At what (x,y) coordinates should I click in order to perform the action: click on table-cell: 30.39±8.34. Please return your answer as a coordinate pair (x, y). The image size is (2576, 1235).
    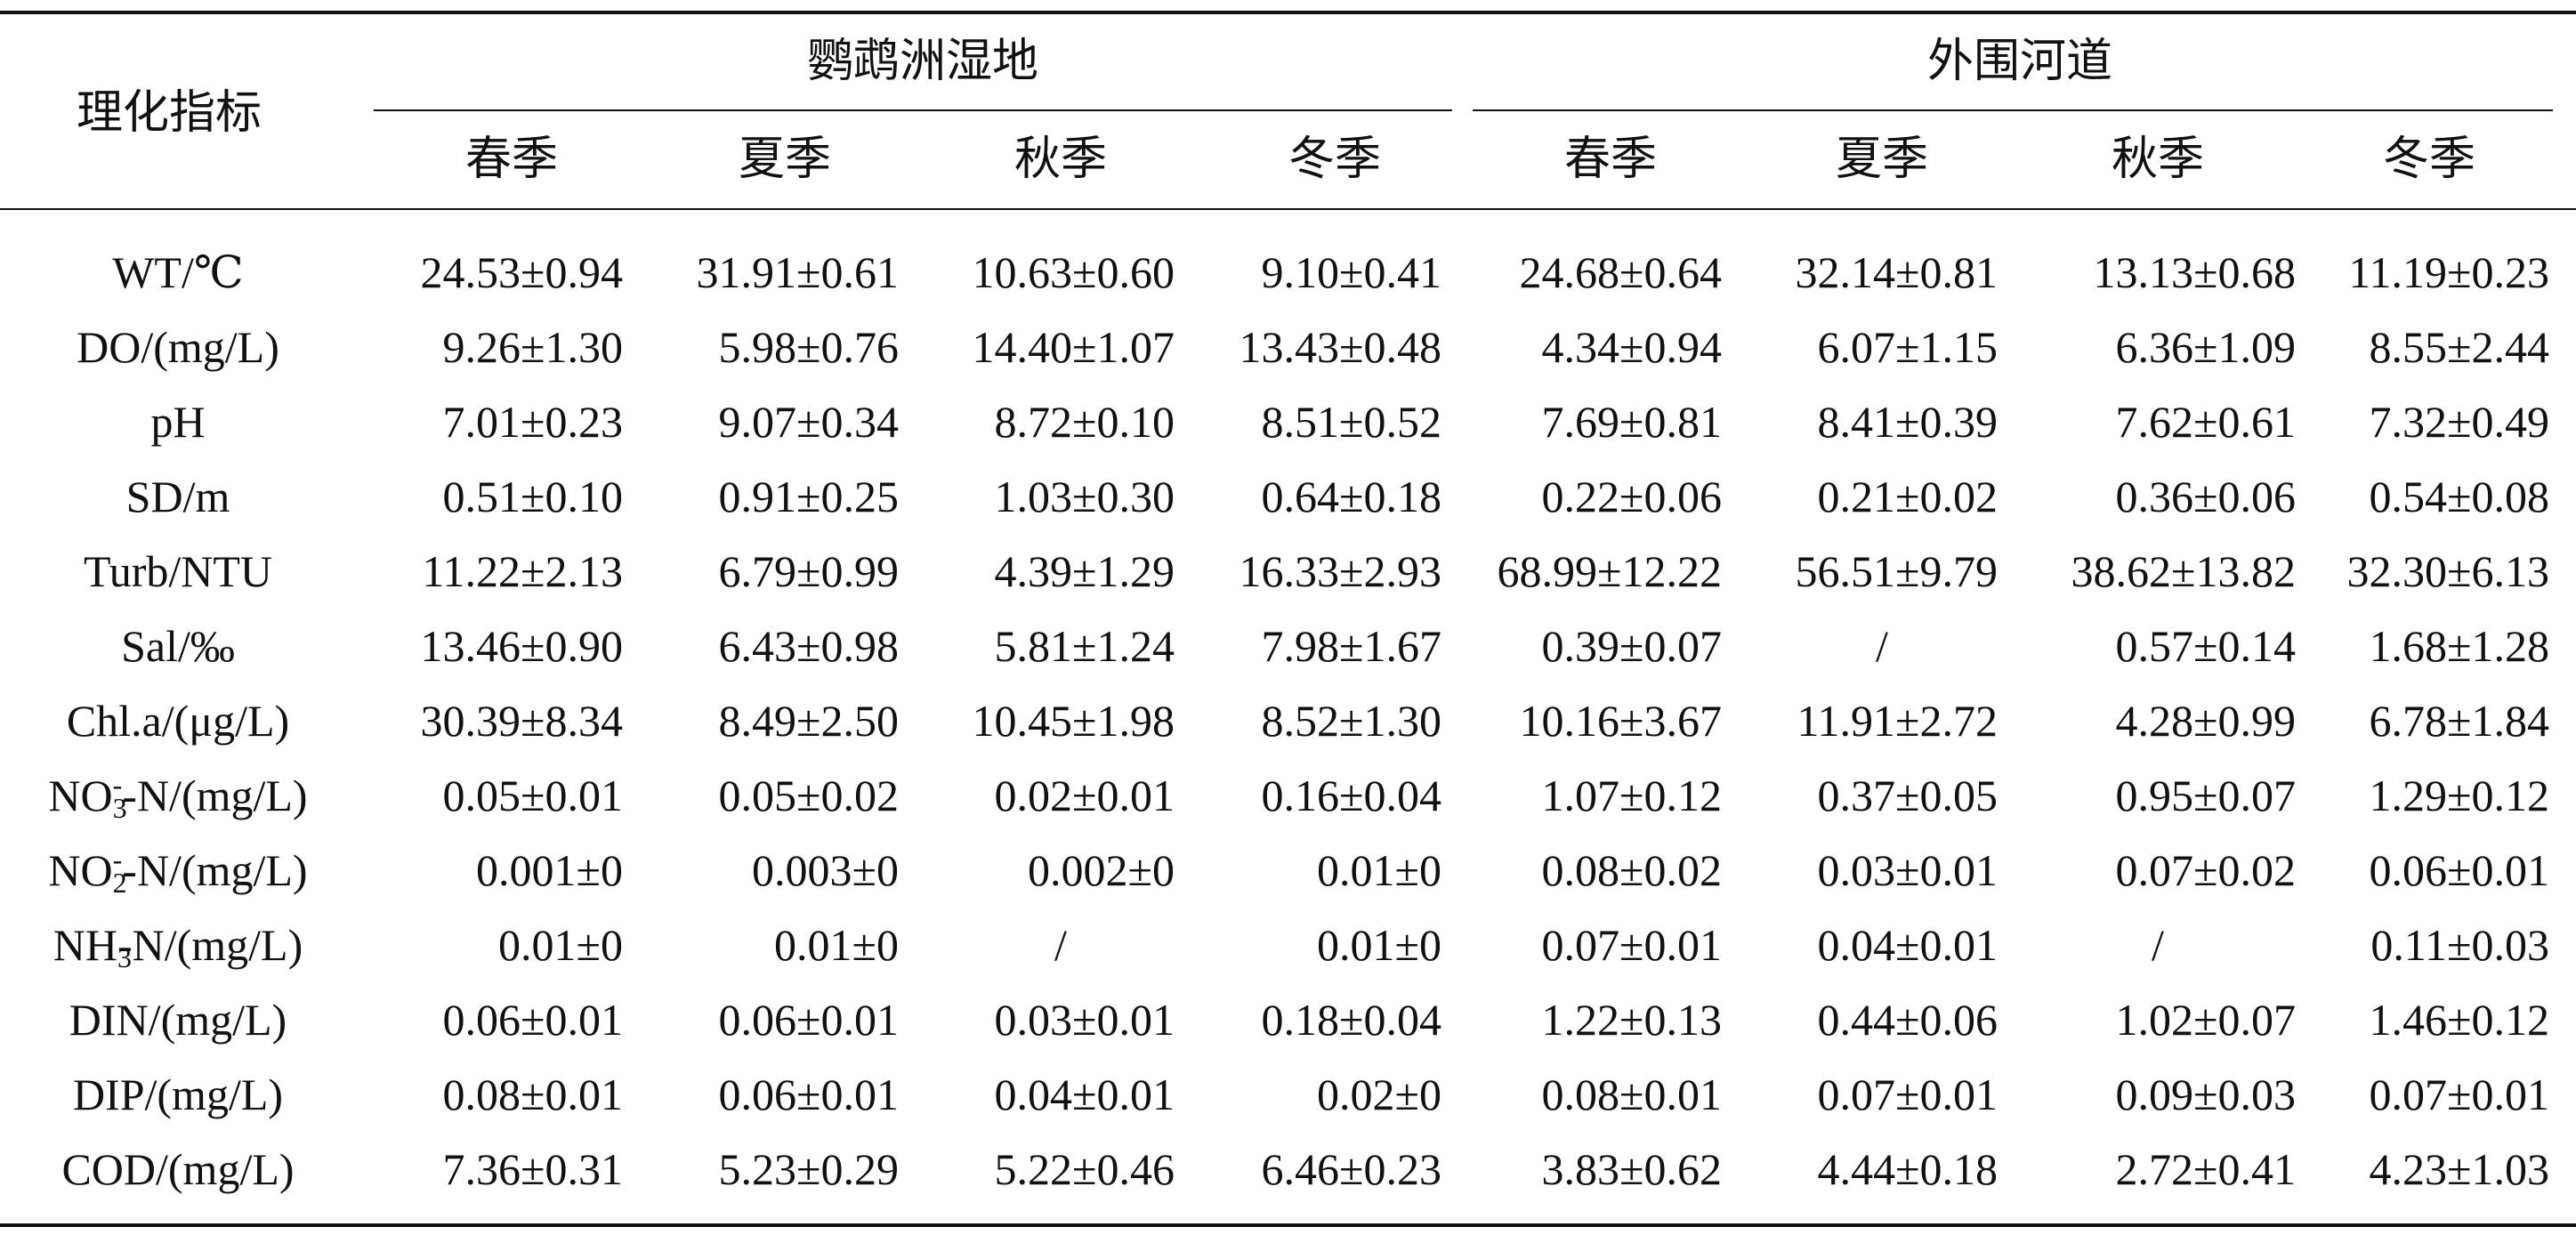
    Looking at the image, I should click on (521, 721).